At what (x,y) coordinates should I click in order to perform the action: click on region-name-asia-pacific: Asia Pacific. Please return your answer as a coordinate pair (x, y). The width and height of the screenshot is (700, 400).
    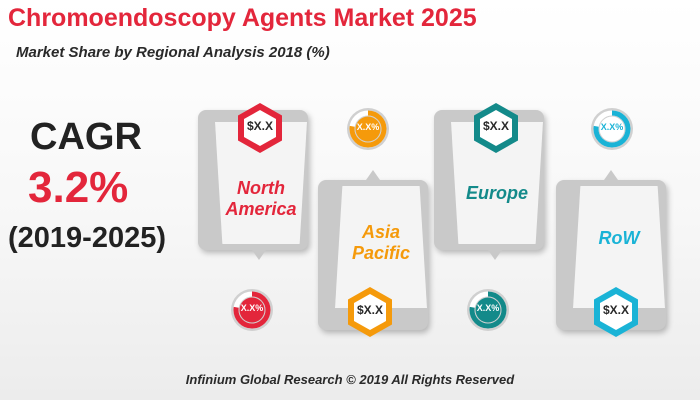
    Looking at the image, I should click on (381, 243).